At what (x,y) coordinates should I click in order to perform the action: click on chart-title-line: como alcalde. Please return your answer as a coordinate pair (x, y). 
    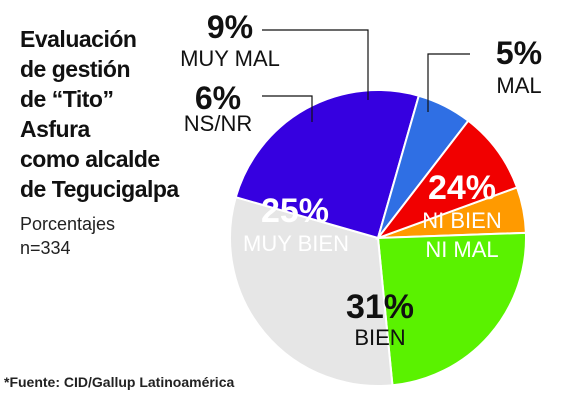
    Looking at the image, I should click on (90, 159).